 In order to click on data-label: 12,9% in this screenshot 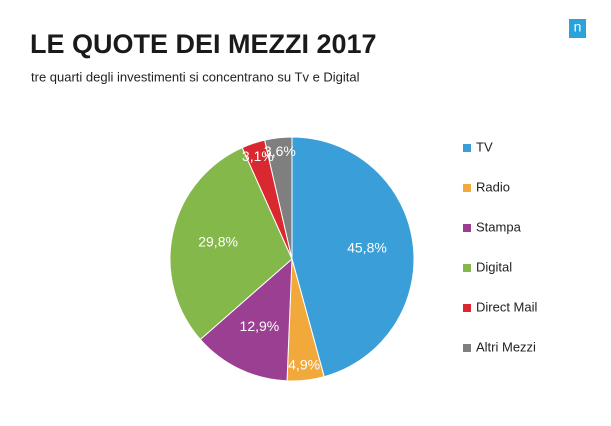, I will do `click(260, 326)`.